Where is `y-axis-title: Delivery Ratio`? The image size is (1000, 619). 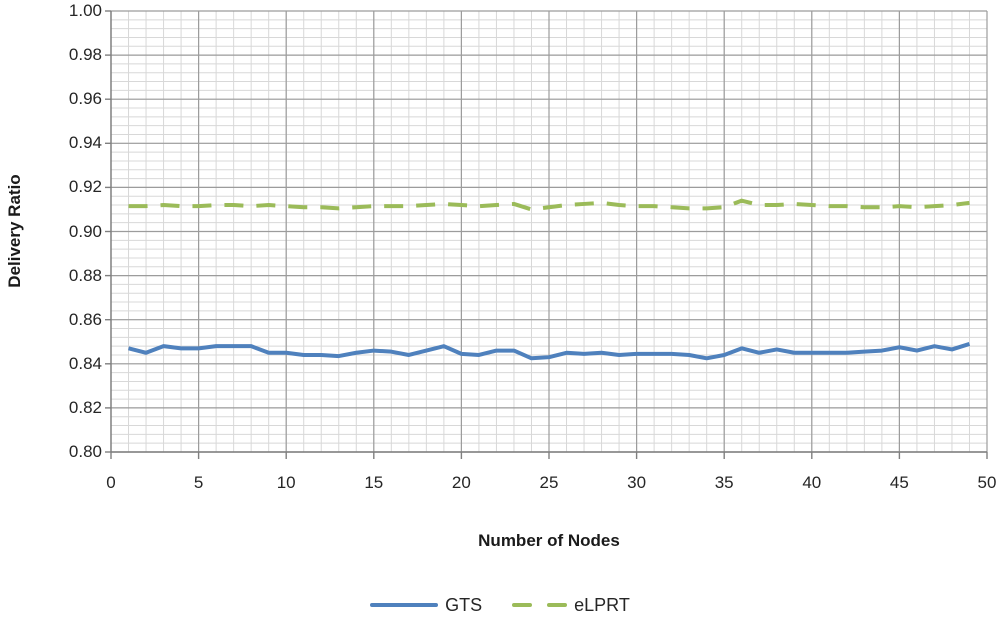
y-axis-title: Delivery Ratio is located at coordinates (14, 231).